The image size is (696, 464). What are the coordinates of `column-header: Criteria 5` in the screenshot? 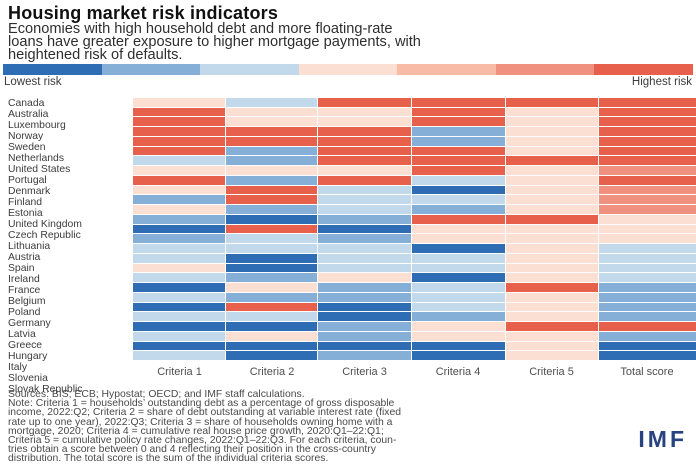 It's located at (551, 372).